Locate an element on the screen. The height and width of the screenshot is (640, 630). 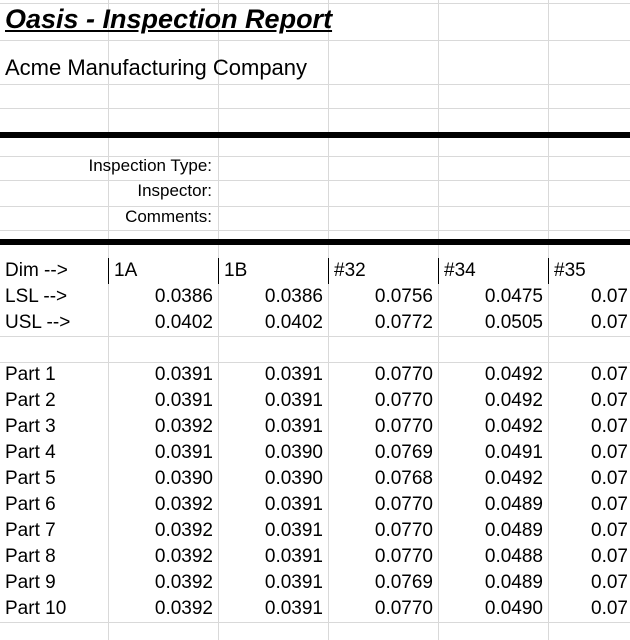
part-label: Part 7 is located at coordinates (30, 530).